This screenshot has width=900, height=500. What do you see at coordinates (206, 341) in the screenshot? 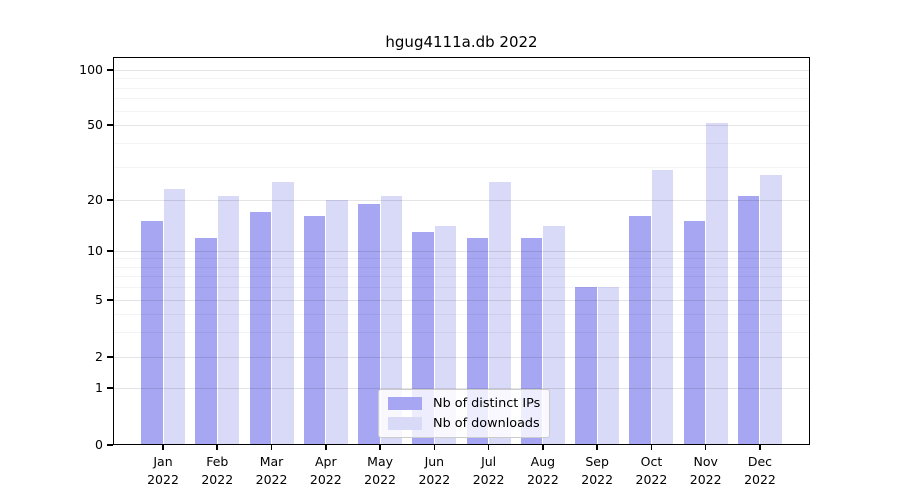
I see `bar-distinct-ips-feb` at bounding box center [206, 341].